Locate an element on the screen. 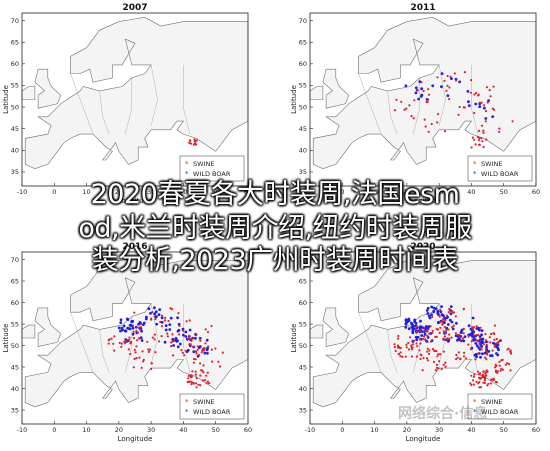 This screenshot has width=550, height=451. x-axis-label: Longitude is located at coordinates (135, 439).